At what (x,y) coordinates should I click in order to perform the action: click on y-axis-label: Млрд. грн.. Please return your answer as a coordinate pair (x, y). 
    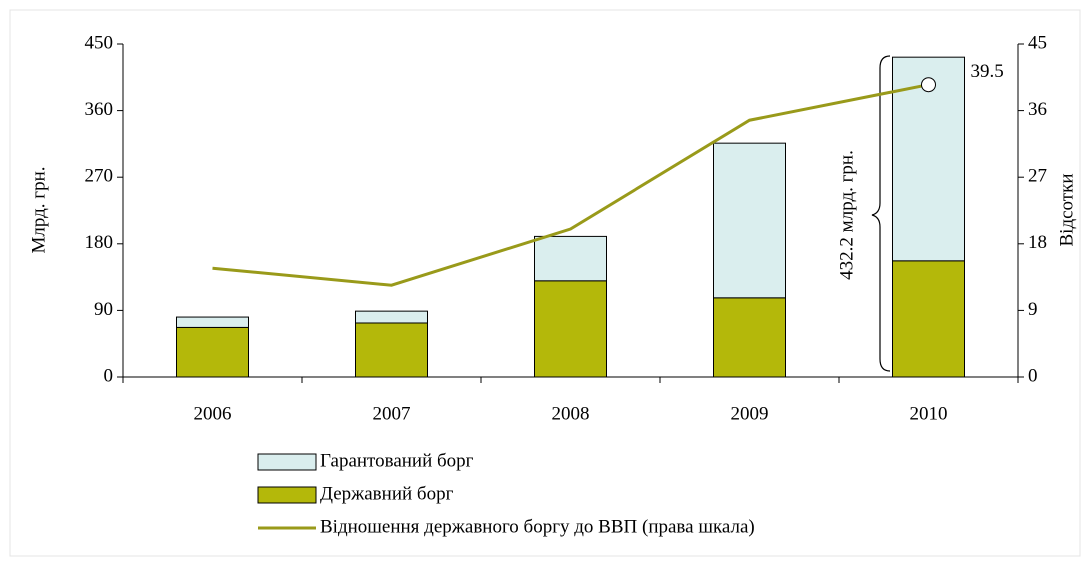
    Looking at the image, I should click on (38, 209).